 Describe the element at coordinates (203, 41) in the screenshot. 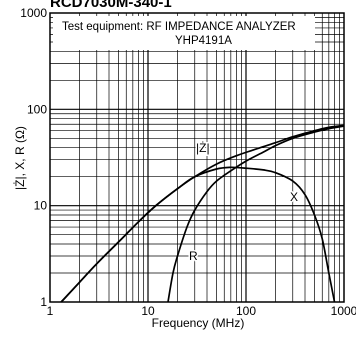

I see `annotation-line-2: YHP4191A` at that location.